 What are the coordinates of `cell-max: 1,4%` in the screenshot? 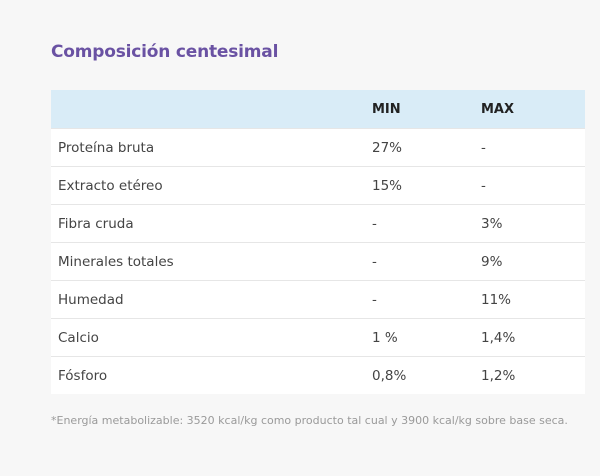 It's located at (533, 337).